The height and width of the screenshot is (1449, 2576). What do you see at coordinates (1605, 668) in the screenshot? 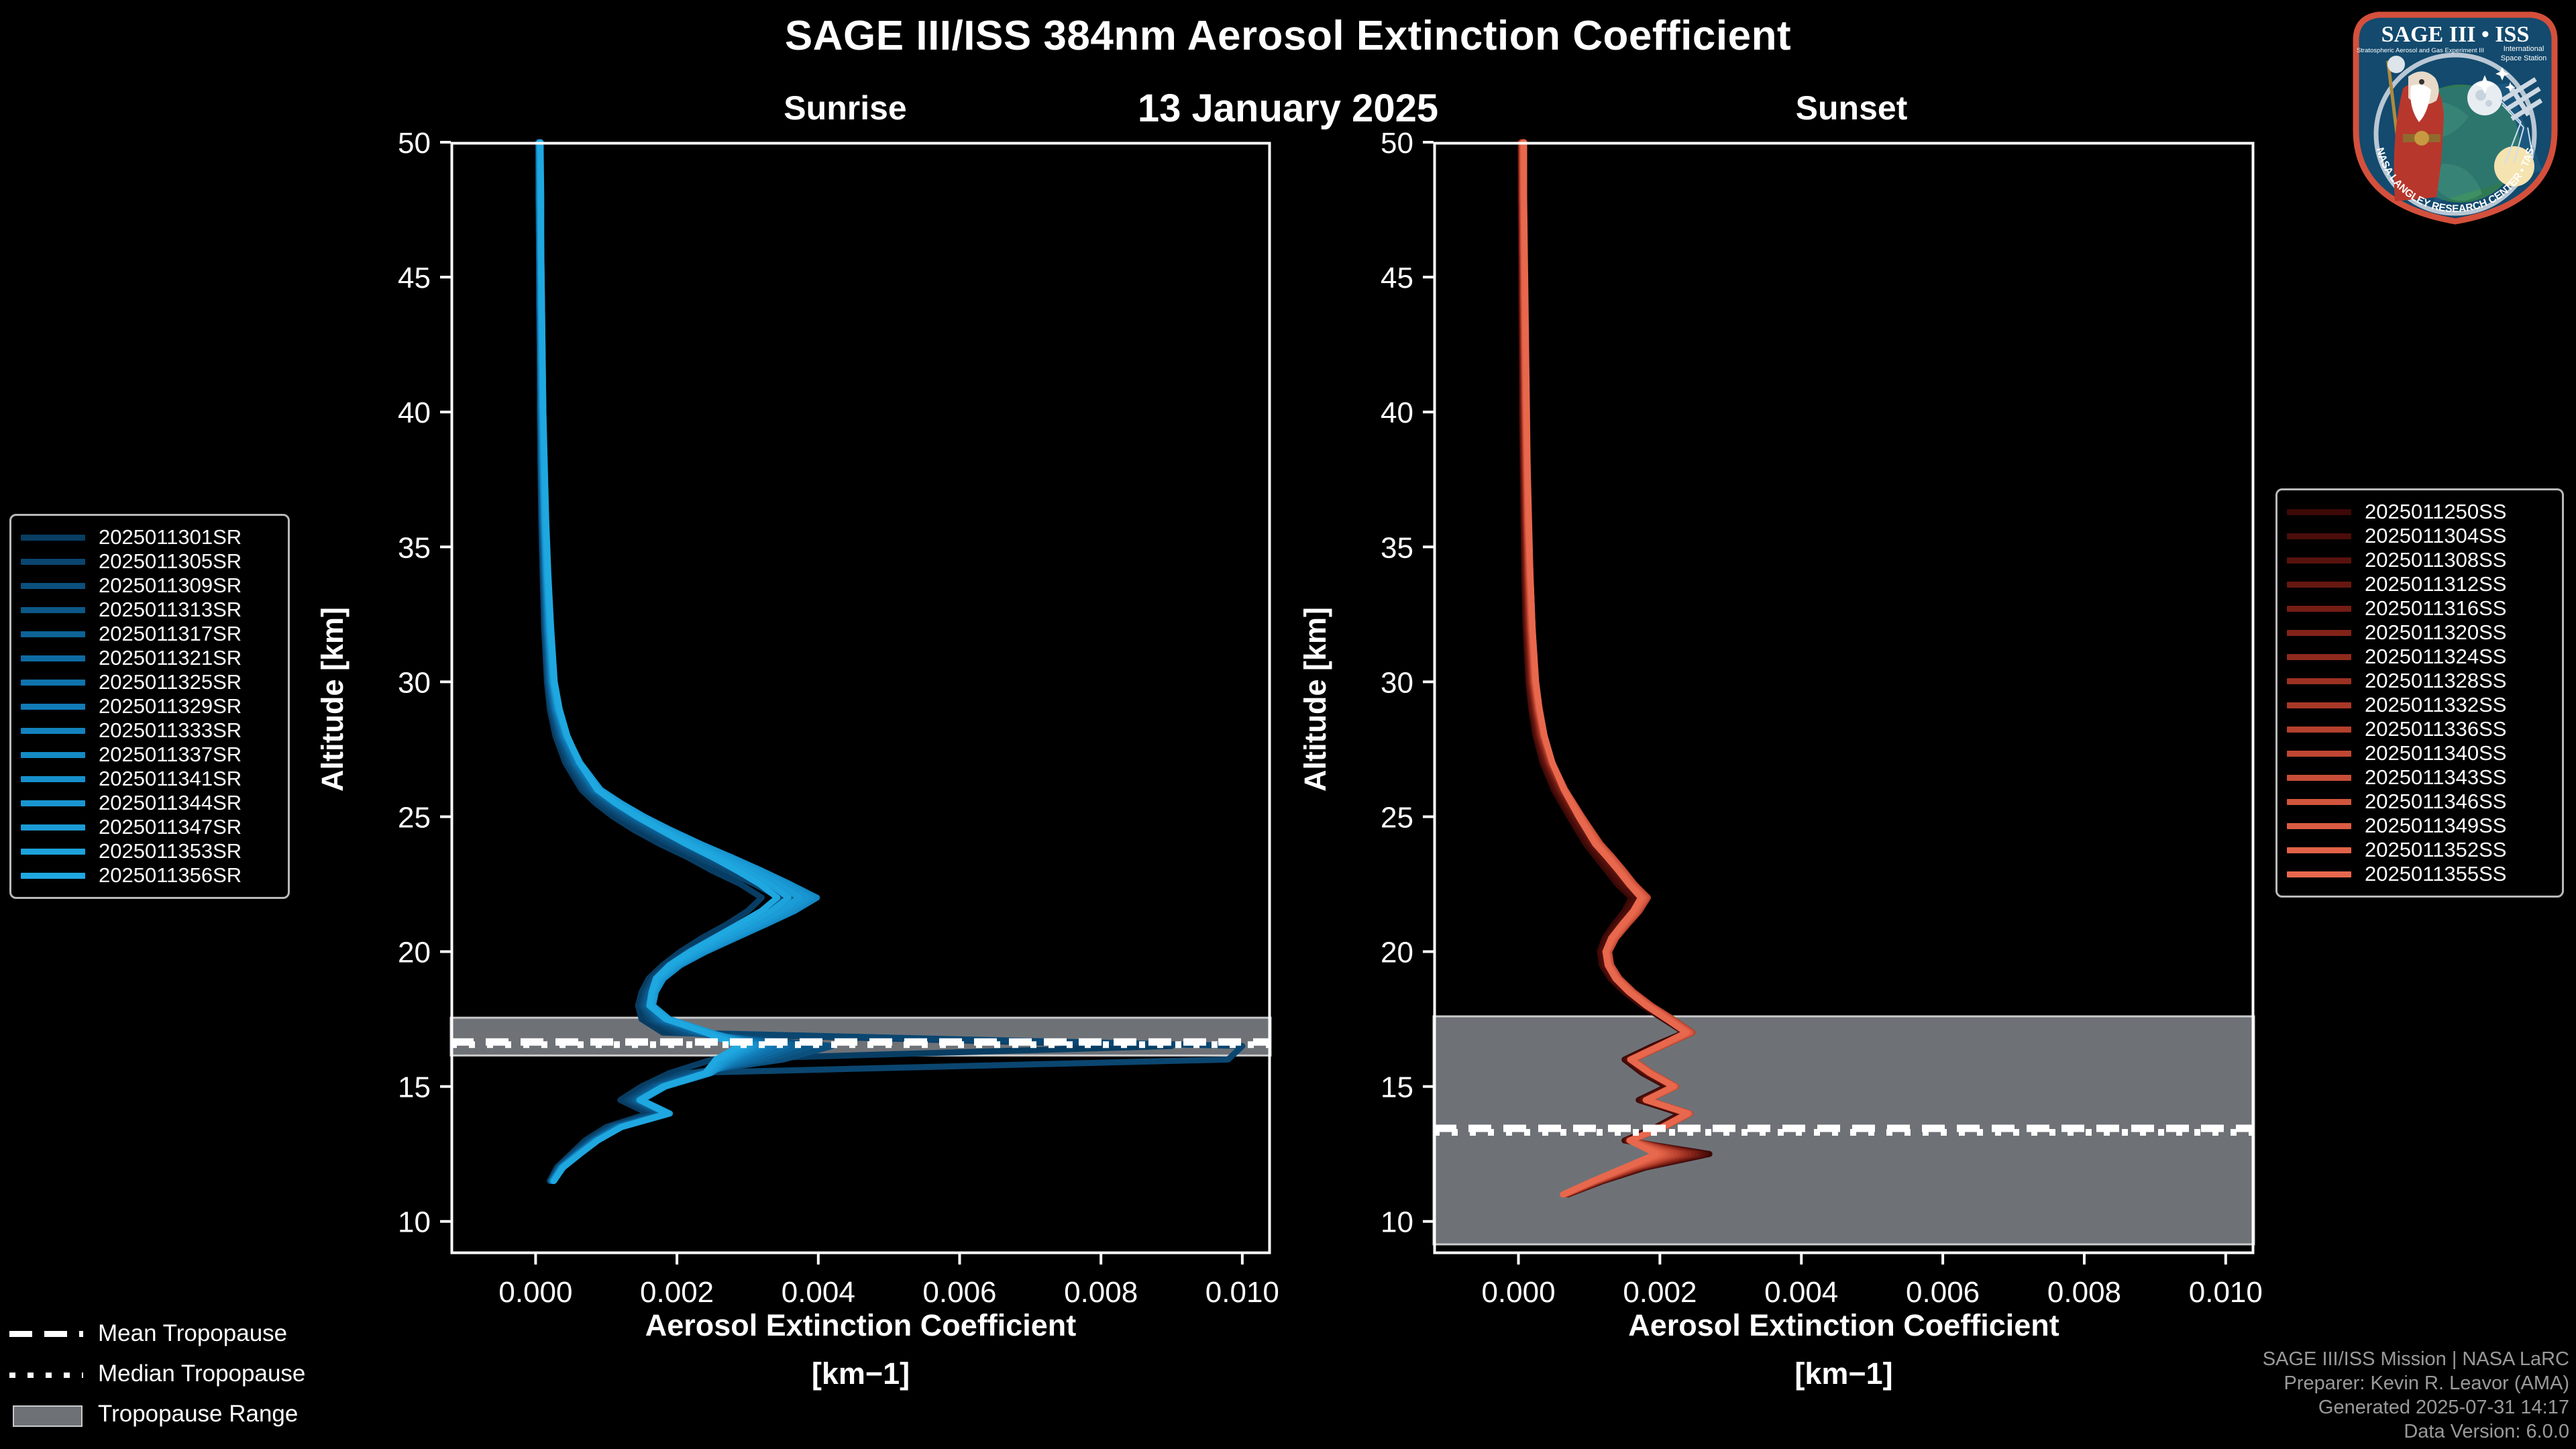
I see `profile-line` at bounding box center [1605, 668].